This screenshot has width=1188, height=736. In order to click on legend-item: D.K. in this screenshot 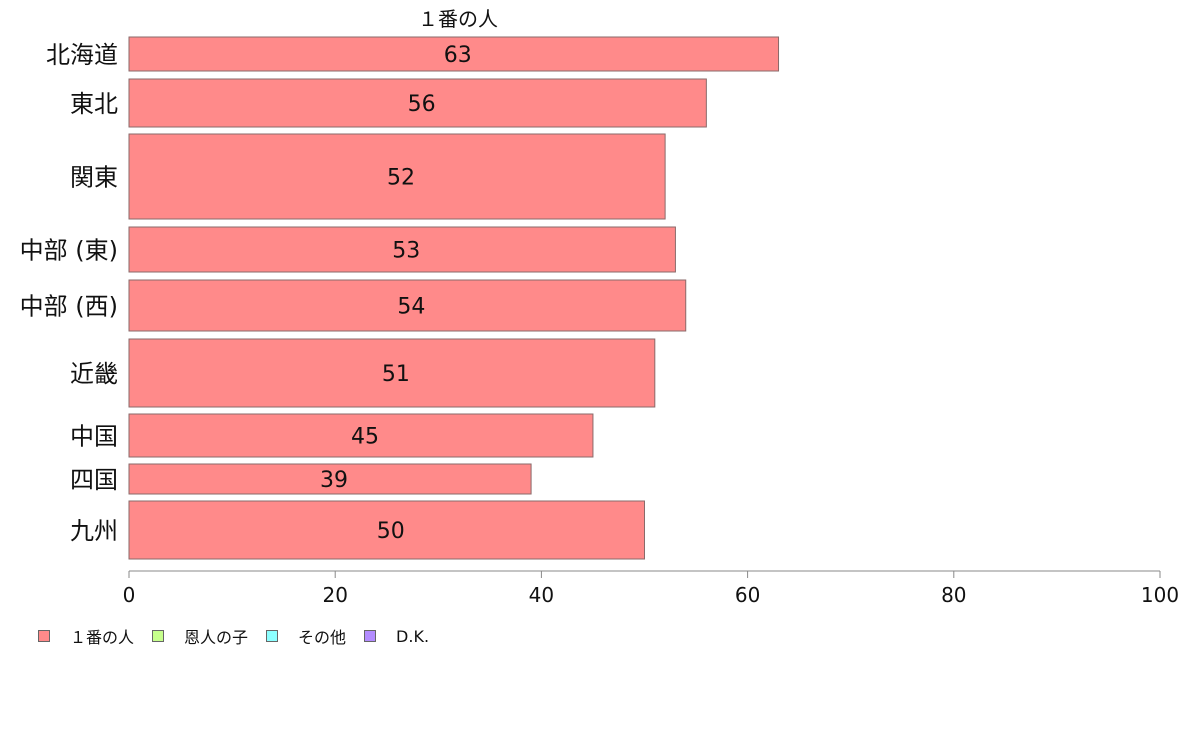, I will do `click(396, 636)`.